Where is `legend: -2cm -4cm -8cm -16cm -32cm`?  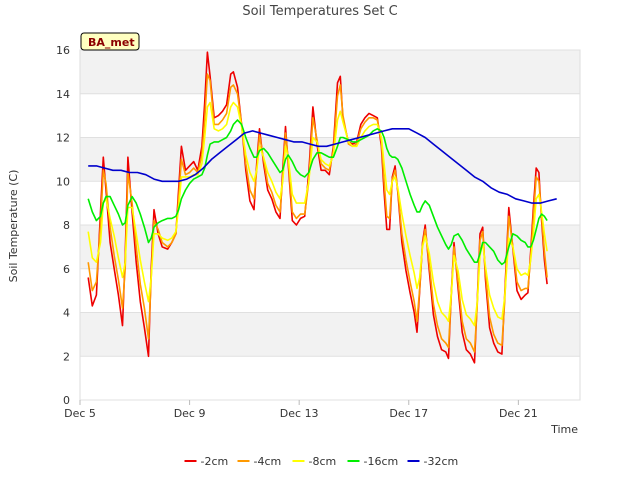
legend: -2cm -4cm -8cm -16cm -32cm is located at coordinates (321, 461).